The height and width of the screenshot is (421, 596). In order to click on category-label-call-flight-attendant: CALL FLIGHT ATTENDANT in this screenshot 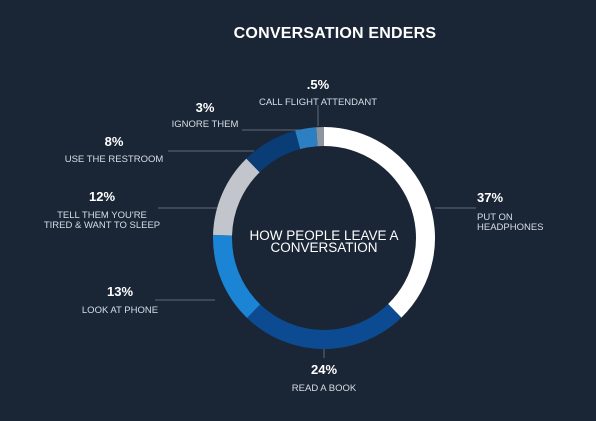, I will do `click(318, 102)`.